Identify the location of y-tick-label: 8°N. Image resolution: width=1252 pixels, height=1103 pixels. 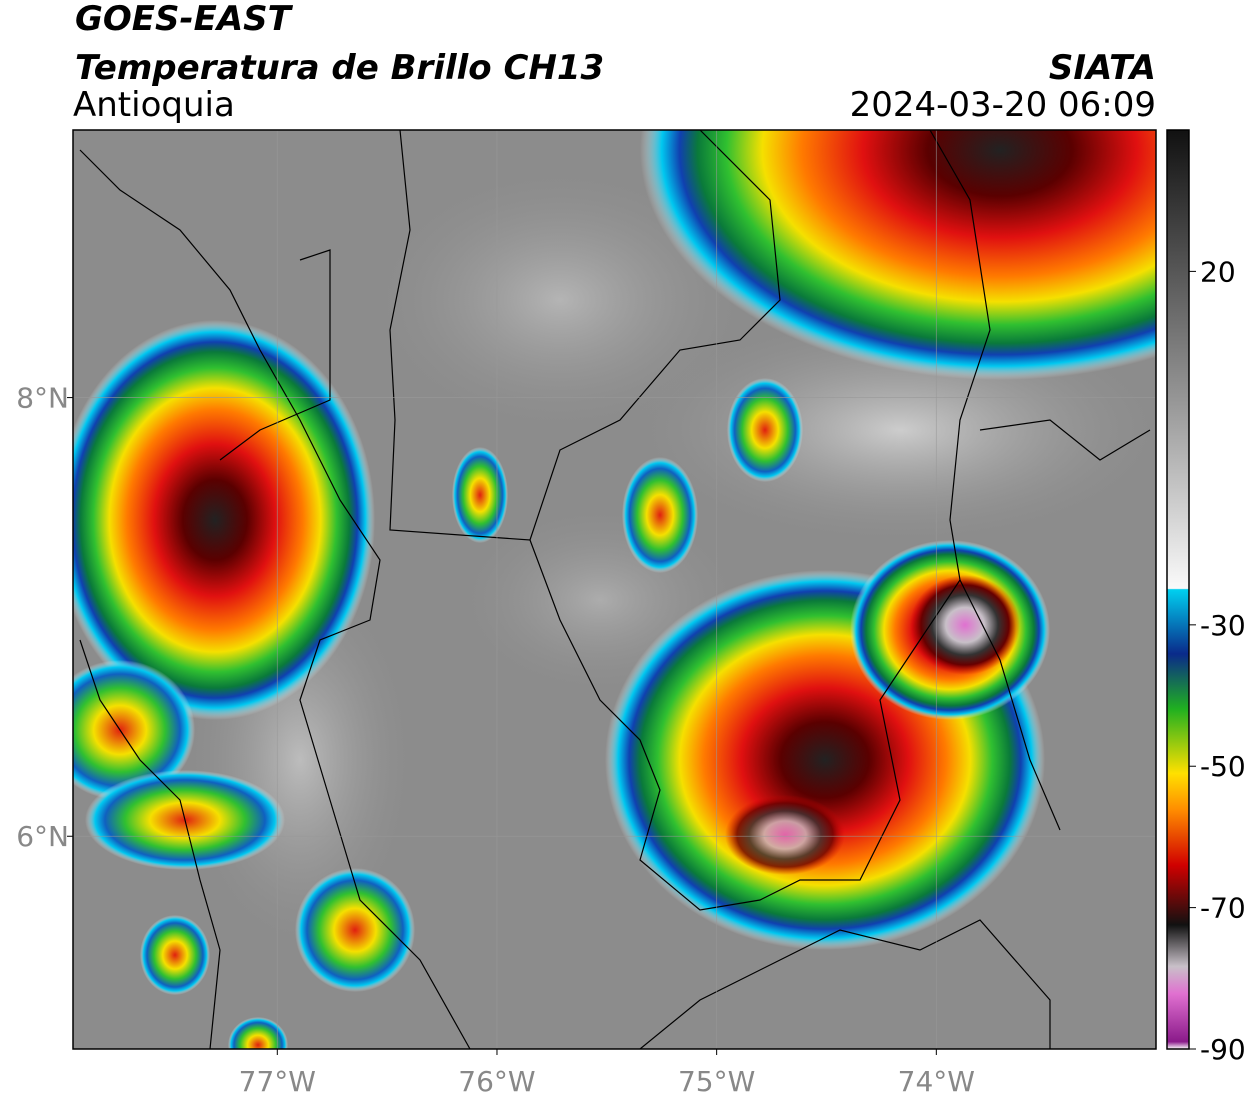
(42, 398).